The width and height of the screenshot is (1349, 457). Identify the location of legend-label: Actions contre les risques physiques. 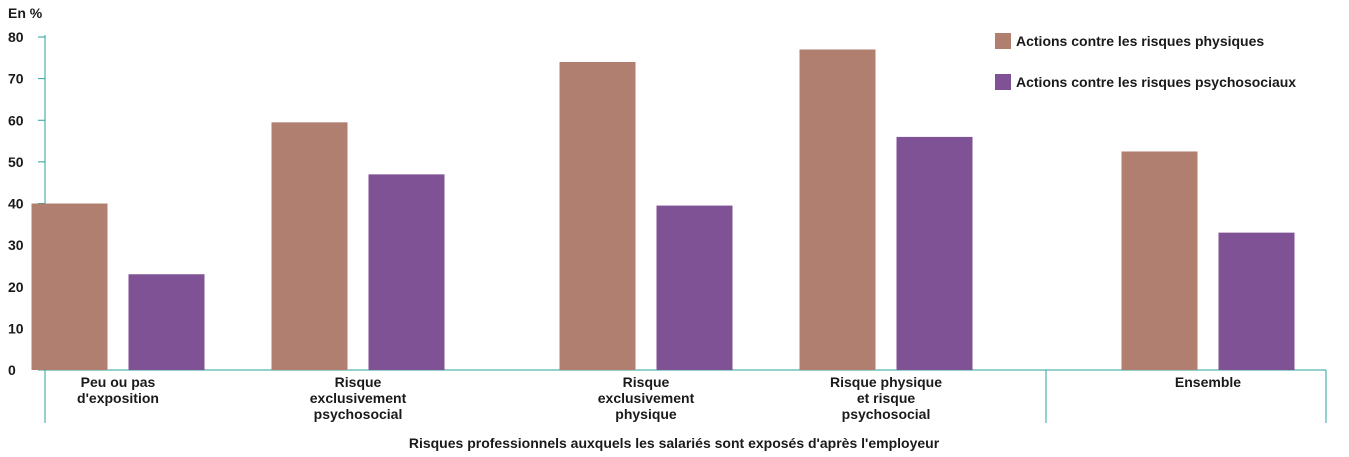
(1140, 41).